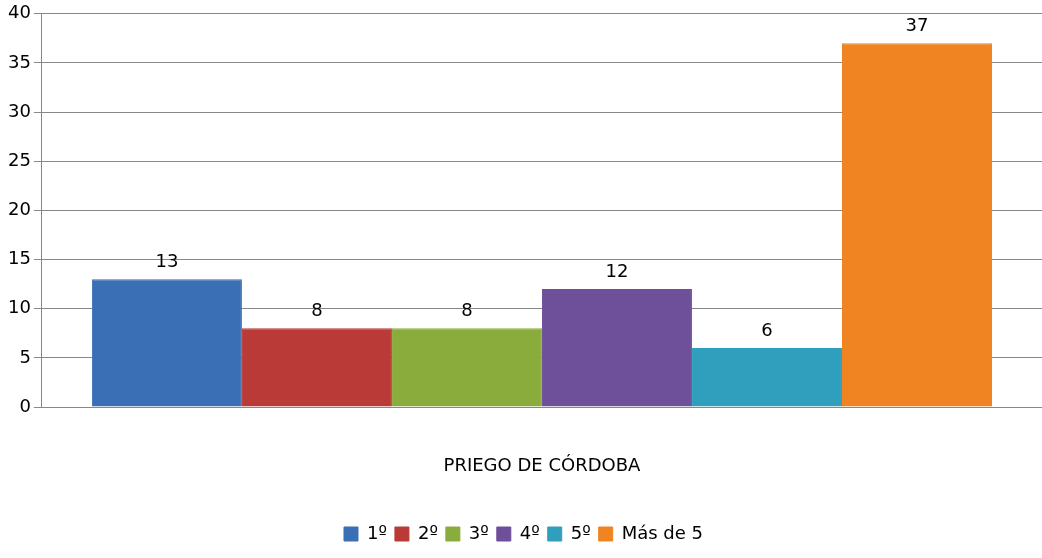 The image size is (1042, 558). What do you see at coordinates (19, 110) in the screenshot?
I see `y-tick-label: 30` at bounding box center [19, 110].